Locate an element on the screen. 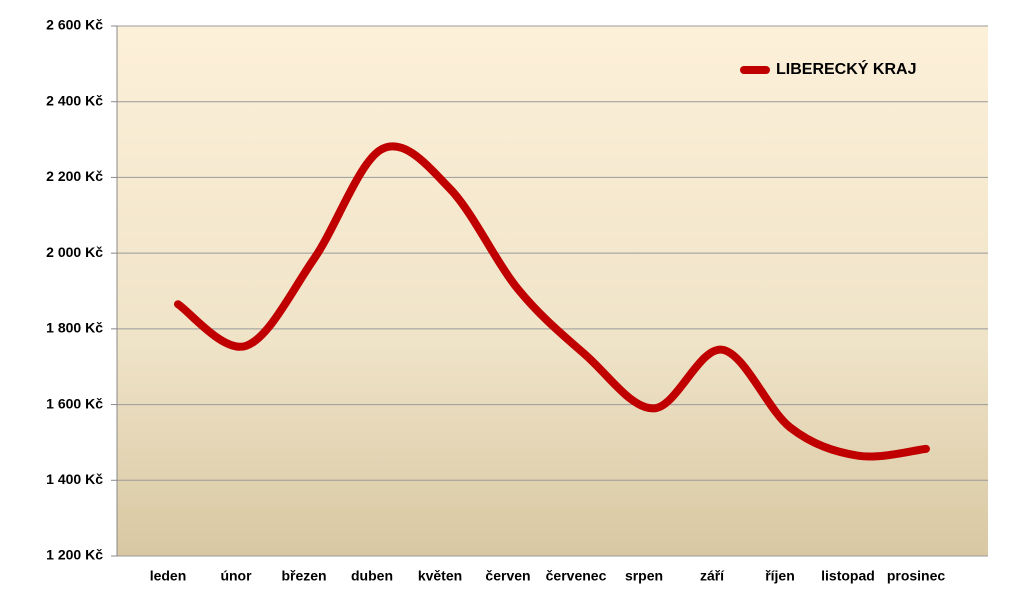 Image resolution: width=1024 pixels, height=602 pixels. x-tick-label: březen is located at coordinates (303, 576).